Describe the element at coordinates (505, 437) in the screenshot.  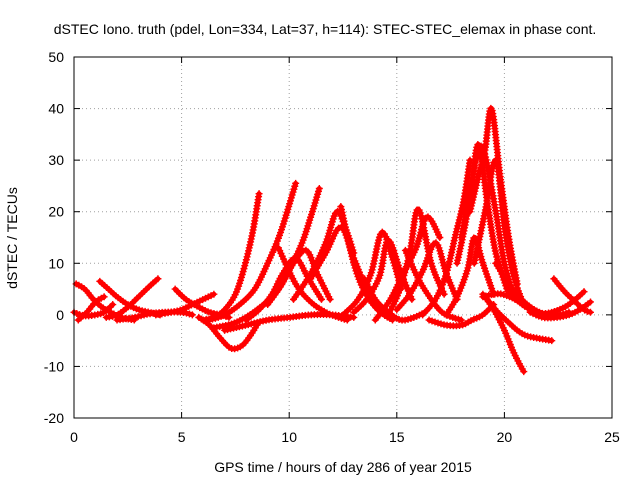
I see `x-tick-label: 20` at that location.